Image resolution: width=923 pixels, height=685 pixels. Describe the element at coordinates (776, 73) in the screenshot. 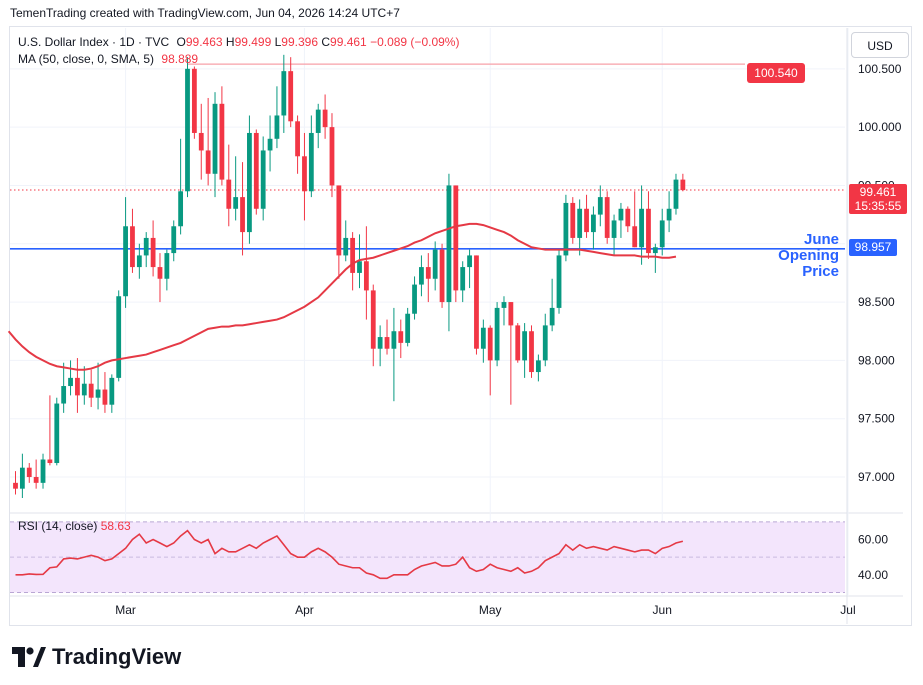

I see `high-line-tag: 100.540` at that location.